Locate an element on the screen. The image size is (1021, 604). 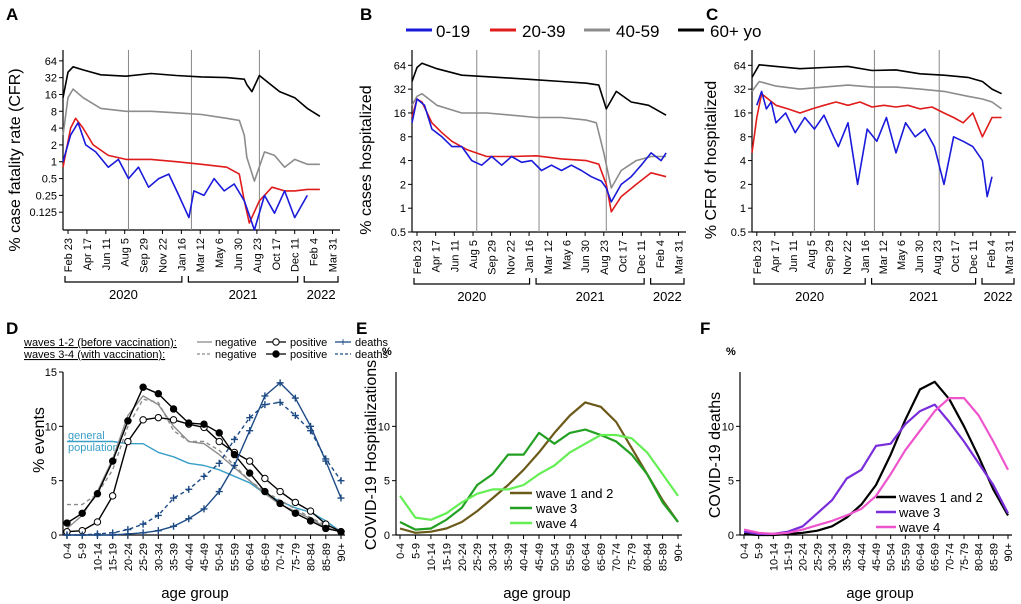
x-tick-label-d-5: 25-29 is located at coordinates (144, 557).